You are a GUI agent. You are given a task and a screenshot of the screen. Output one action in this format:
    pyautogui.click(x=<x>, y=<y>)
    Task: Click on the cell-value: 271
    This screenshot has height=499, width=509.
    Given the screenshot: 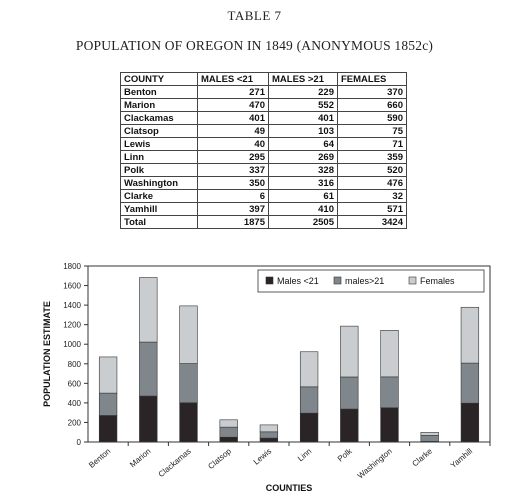 What is the action you would take?
    pyautogui.click(x=233, y=92)
    